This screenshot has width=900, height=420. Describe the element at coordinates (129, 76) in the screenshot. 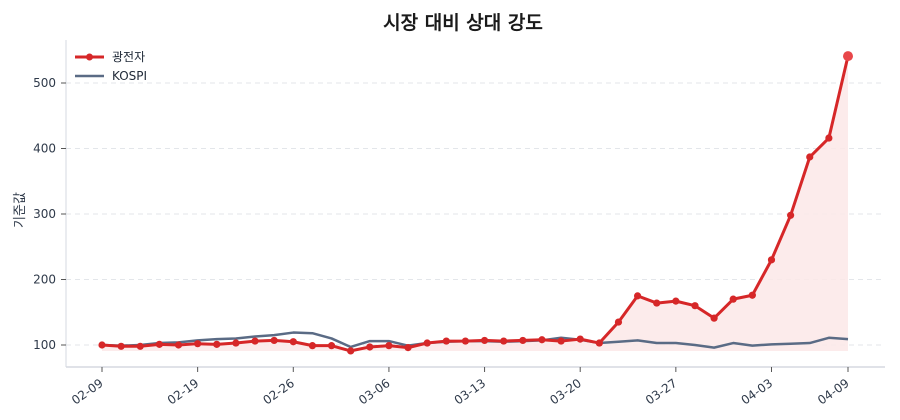

I see `legend-label-series-1: KOSPI` at that location.